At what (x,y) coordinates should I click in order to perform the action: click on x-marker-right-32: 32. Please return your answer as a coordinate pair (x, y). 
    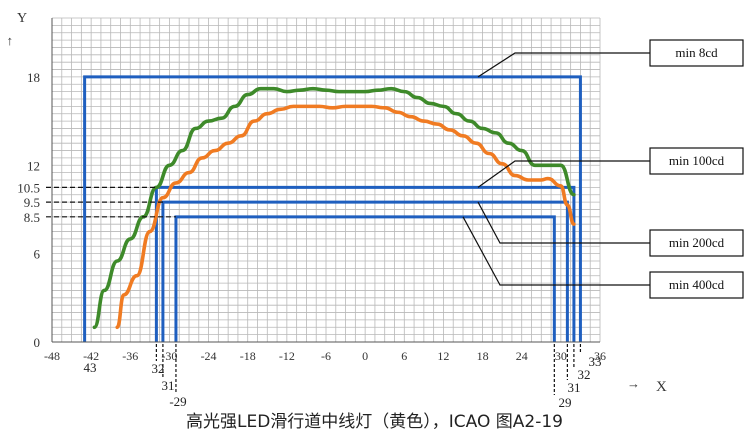
    Looking at the image, I should click on (584, 374).